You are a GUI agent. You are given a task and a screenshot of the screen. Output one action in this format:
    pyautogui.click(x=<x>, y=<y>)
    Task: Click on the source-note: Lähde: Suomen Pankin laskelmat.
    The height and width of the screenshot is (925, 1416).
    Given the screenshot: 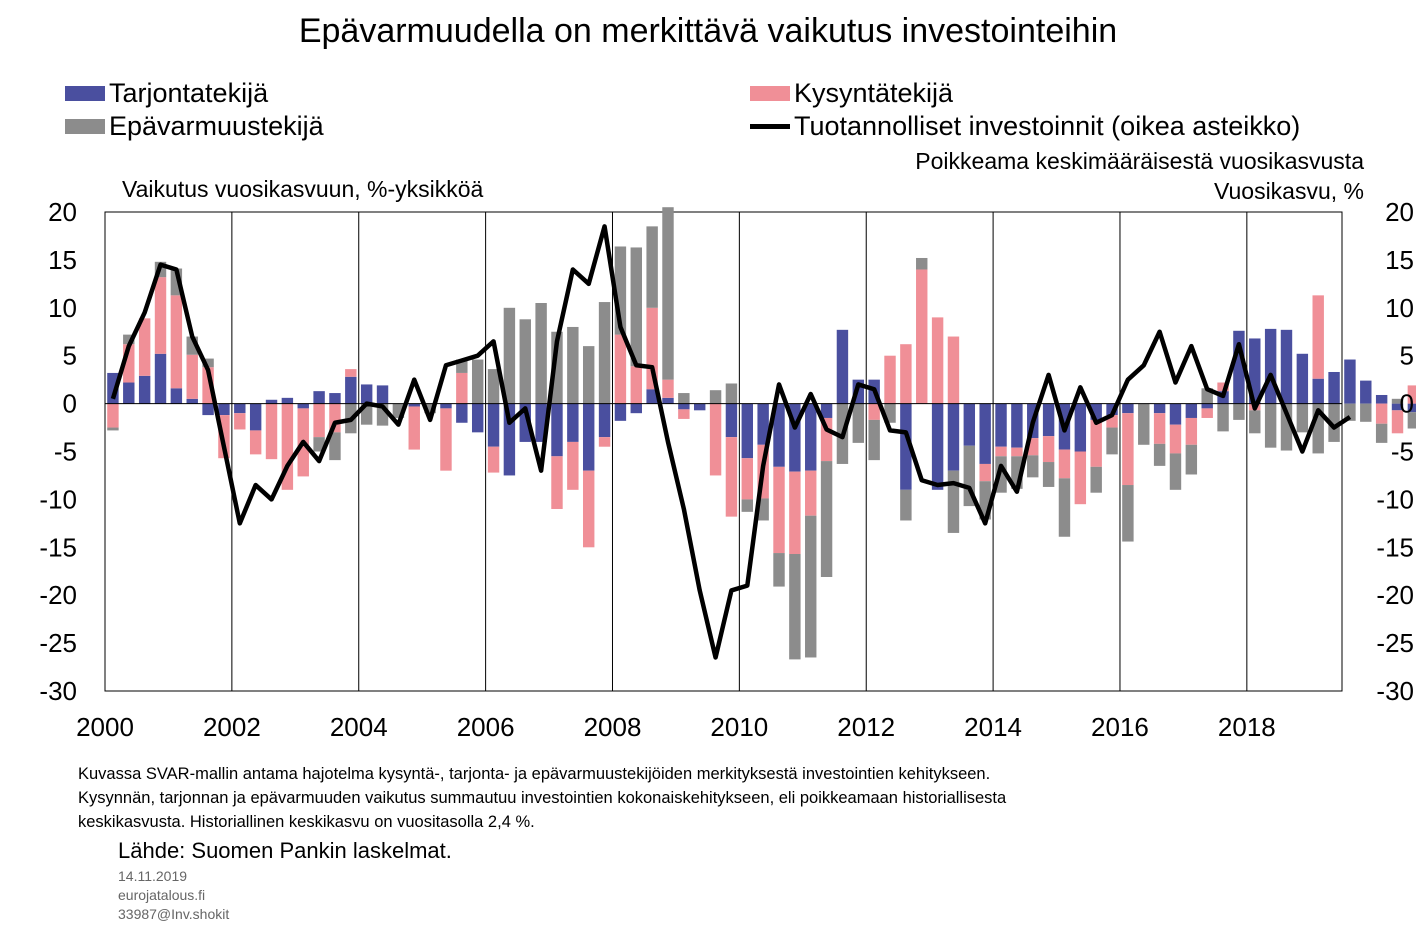 What is the action you would take?
    pyautogui.click(x=285, y=850)
    